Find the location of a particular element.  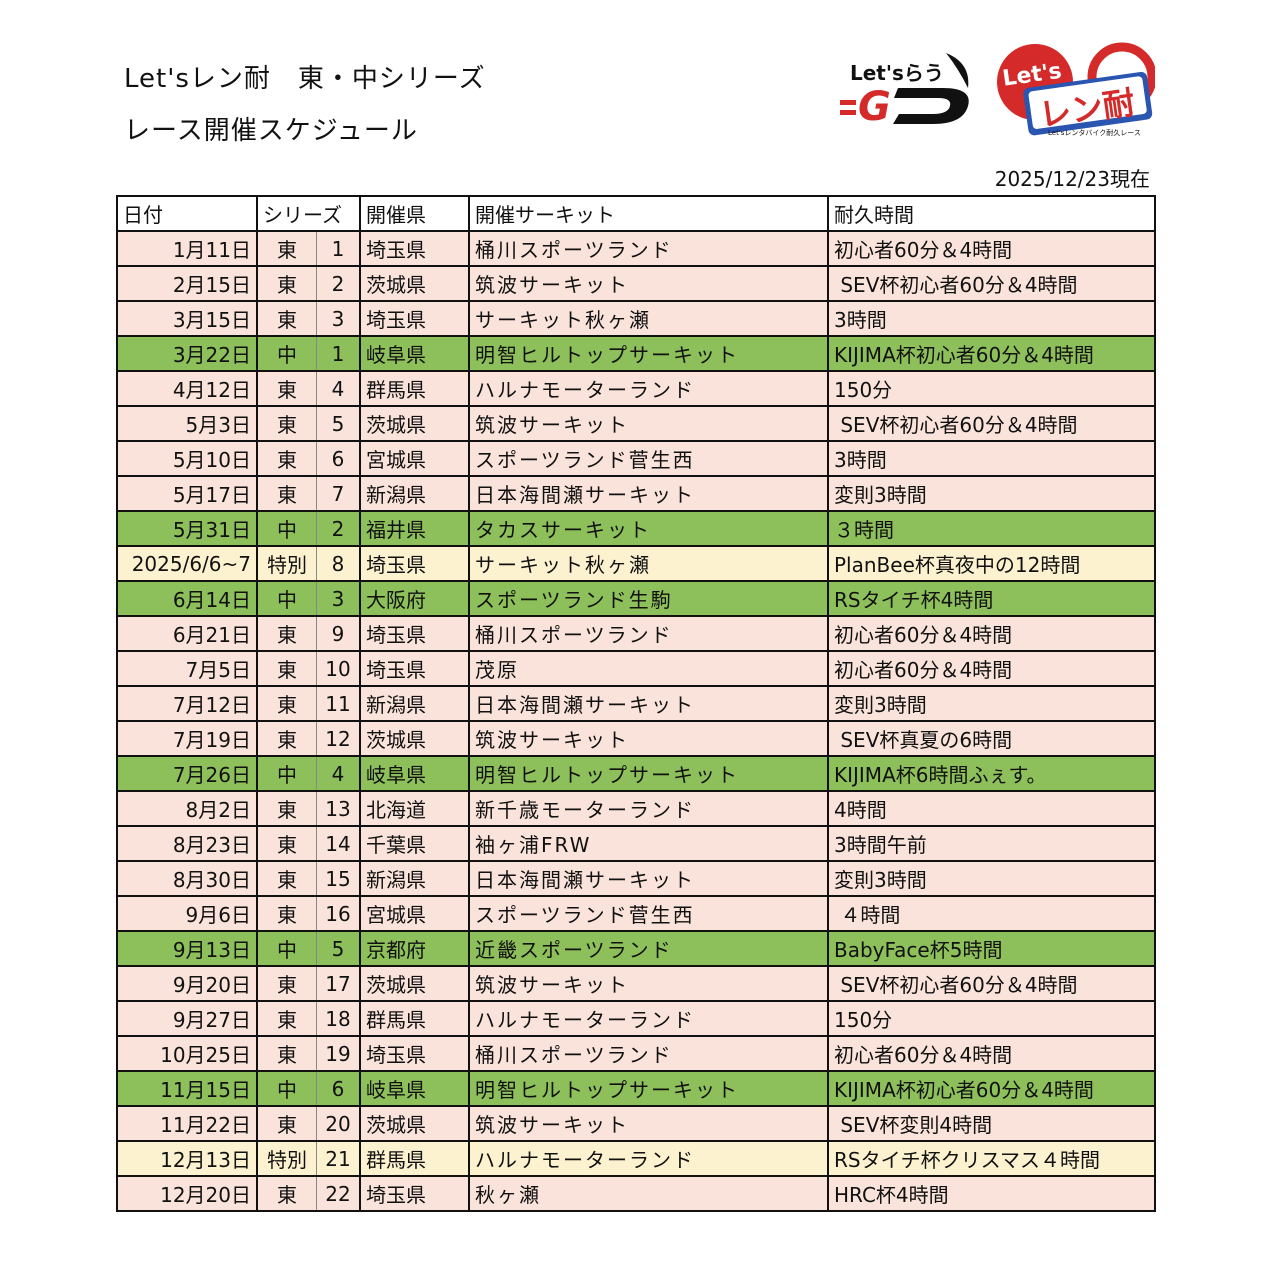

circuit-cell: 秋ヶ瀬 is located at coordinates (648, 1193).